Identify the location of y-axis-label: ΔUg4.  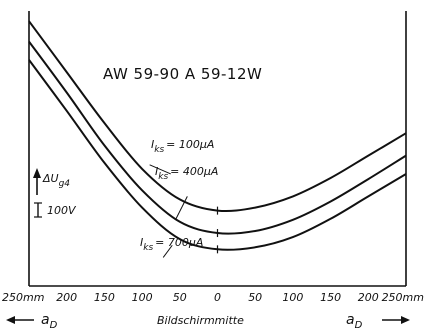
(51, 181).